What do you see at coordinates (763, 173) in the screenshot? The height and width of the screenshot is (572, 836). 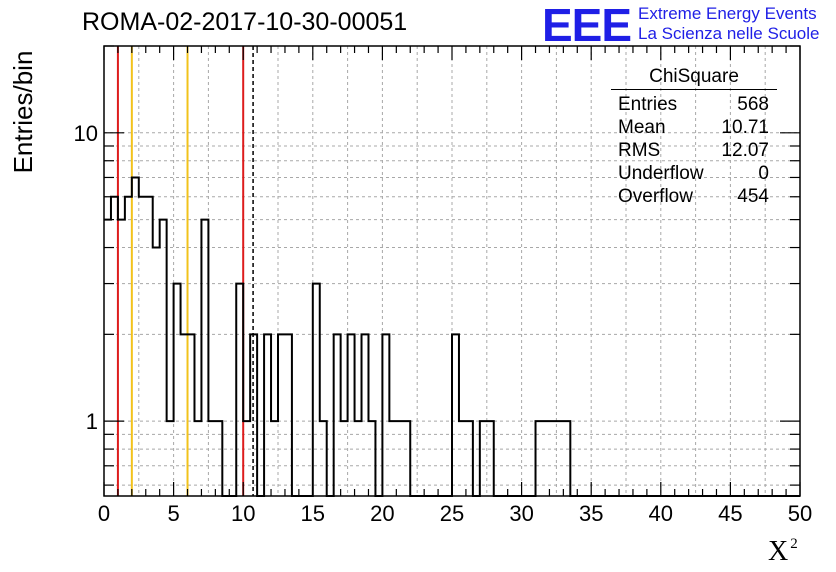 I see `stat-value: 0` at bounding box center [763, 173].